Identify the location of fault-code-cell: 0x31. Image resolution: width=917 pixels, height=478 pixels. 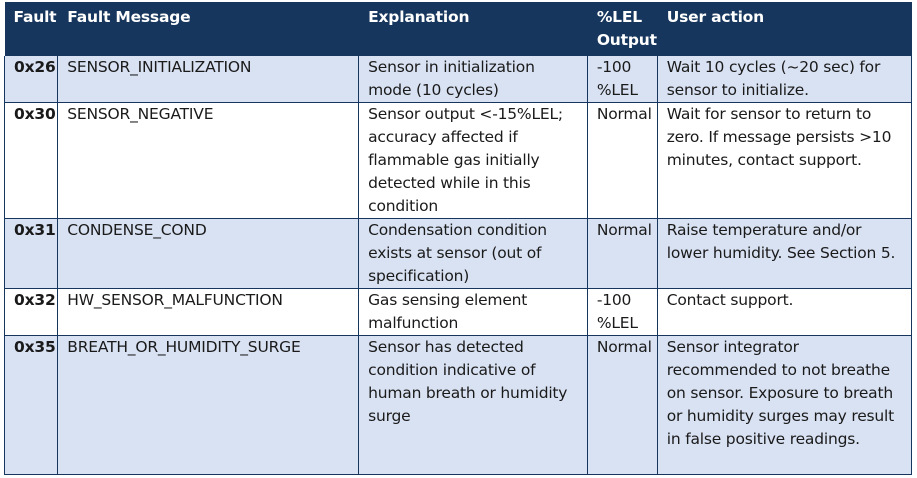
(31, 253).